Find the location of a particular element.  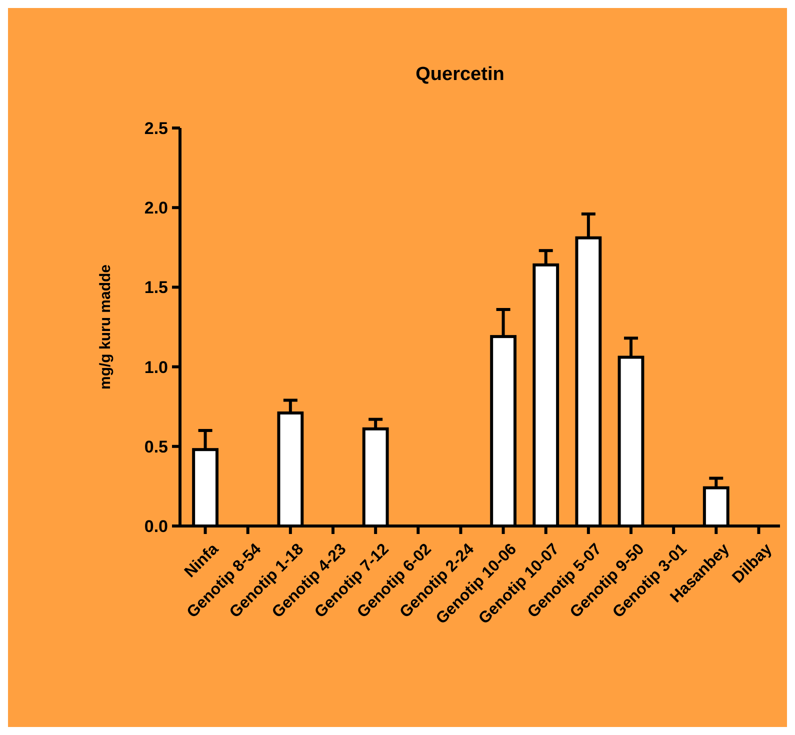

y-tick-label: 2.0 is located at coordinates (156, 208).